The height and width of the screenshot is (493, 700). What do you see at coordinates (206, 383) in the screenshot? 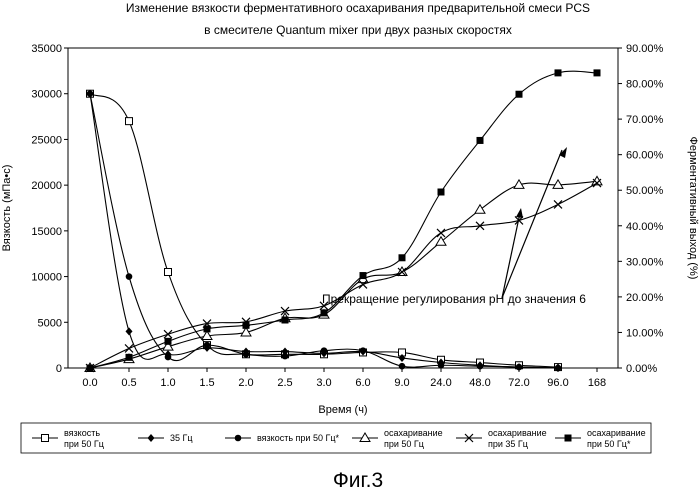
I see `x-tick-label: 1.5` at bounding box center [206, 383].